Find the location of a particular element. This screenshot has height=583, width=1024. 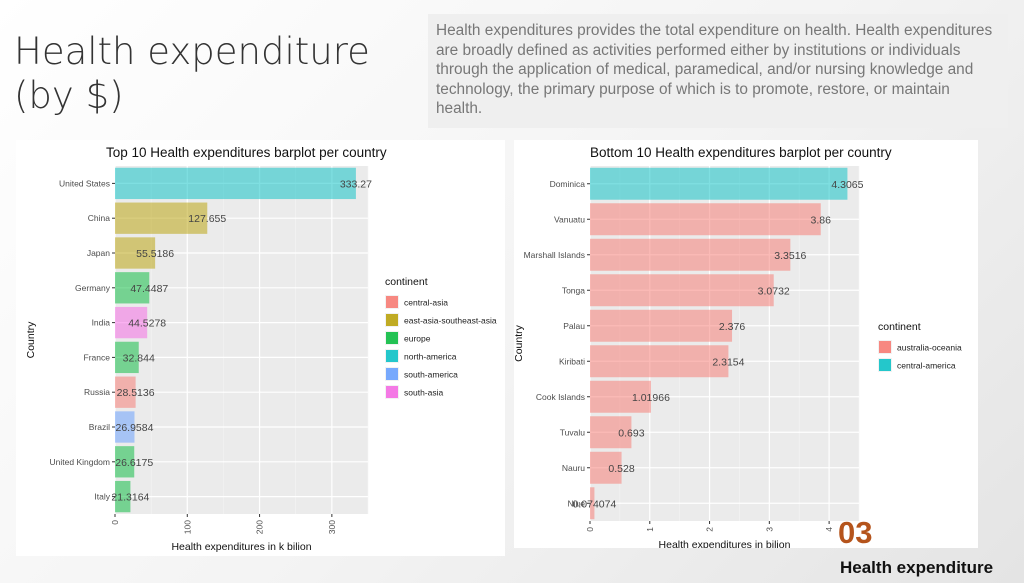

x-axis-title: Health expenditures in k bilion is located at coordinates (241, 547).